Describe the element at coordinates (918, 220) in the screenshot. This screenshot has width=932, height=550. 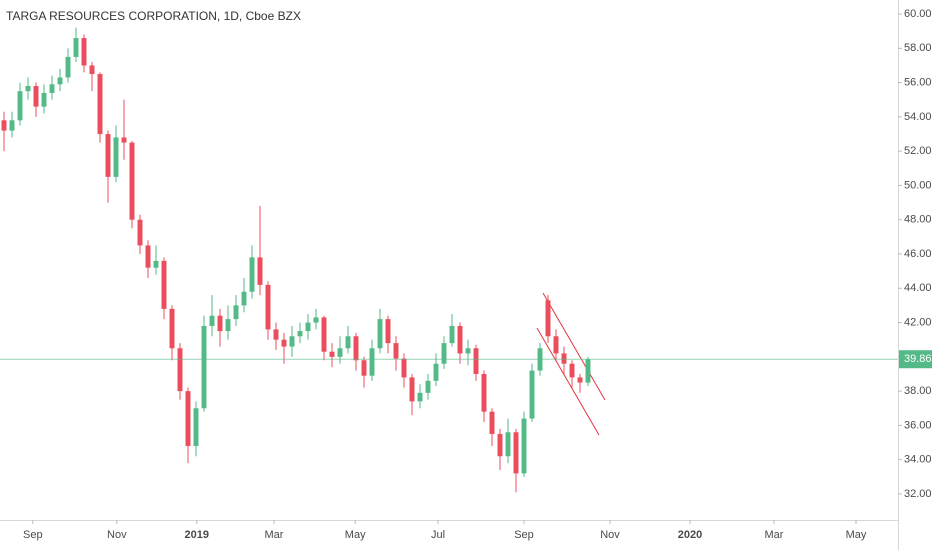
I see `y-tick-label: 48.00` at that location.